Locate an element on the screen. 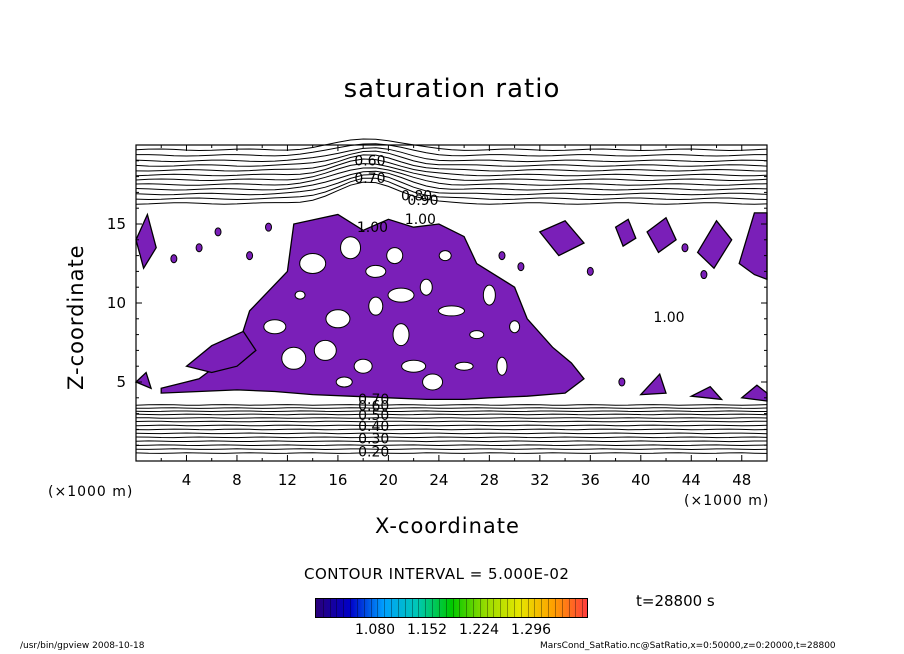 The height and width of the screenshot is (654, 904). x-tick-label: 28 is located at coordinates (489, 480).